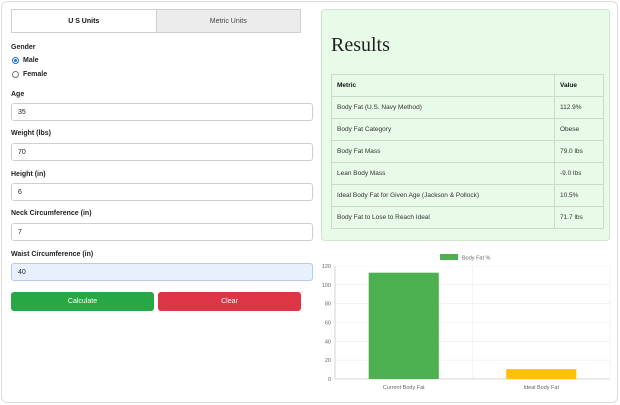 This screenshot has height=405, width=620. What do you see at coordinates (35, 74) in the screenshot?
I see `female-radio-label: Female` at bounding box center [35, 74].